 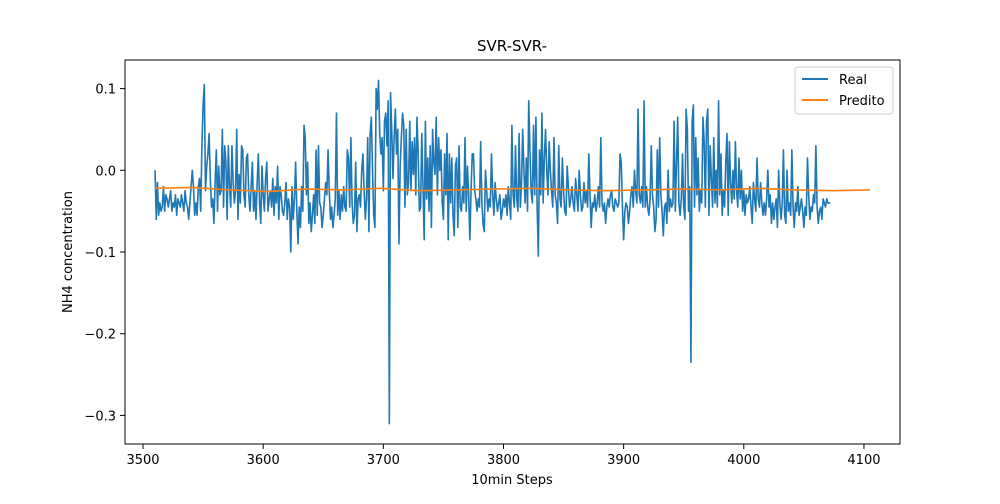 I want to click on x-tick-label: 4000, so click(x=743, y=460).